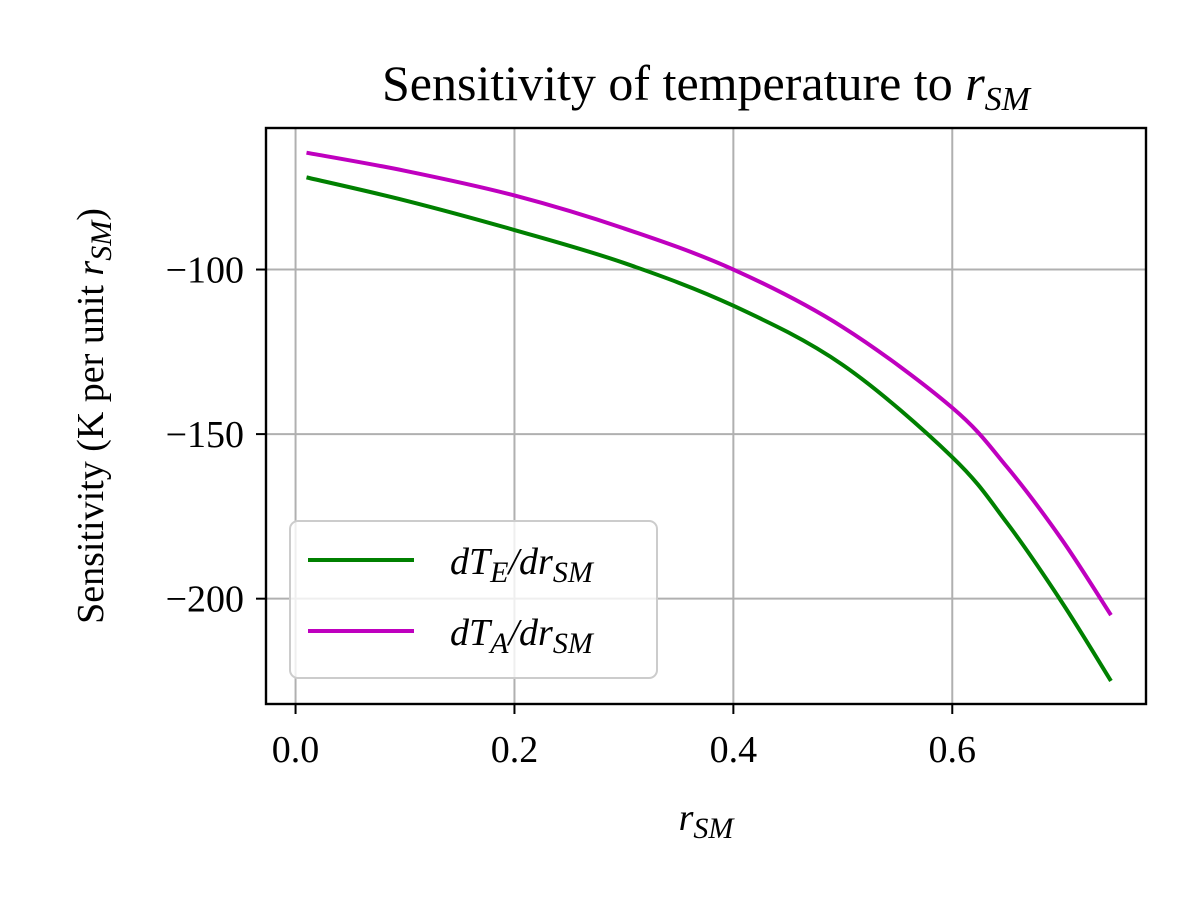  Describe the element at coordinates (296, 750) in the screenshot. I see `x-tick-label: 0.0` at that location.